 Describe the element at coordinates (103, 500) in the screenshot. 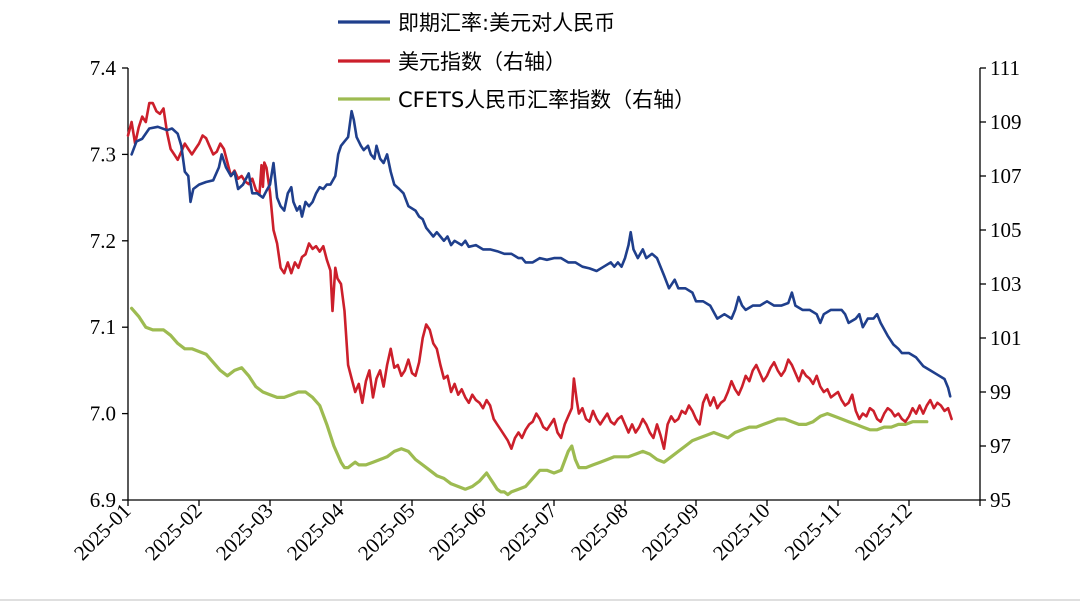

I see `left-y-tick-label: 6.9` at that location.